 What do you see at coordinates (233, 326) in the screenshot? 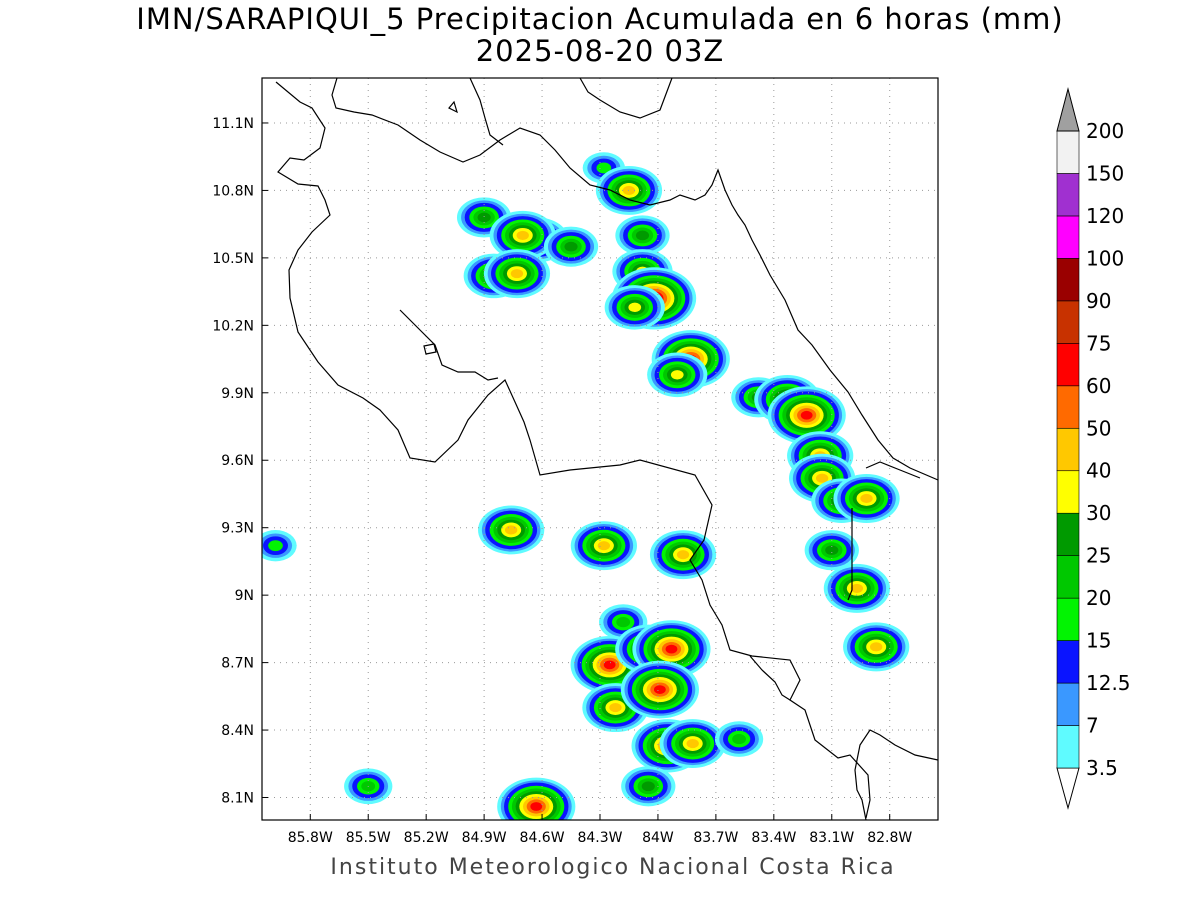
I see `lat-tick-label: 10.2N` at bounding box center [233, 326].